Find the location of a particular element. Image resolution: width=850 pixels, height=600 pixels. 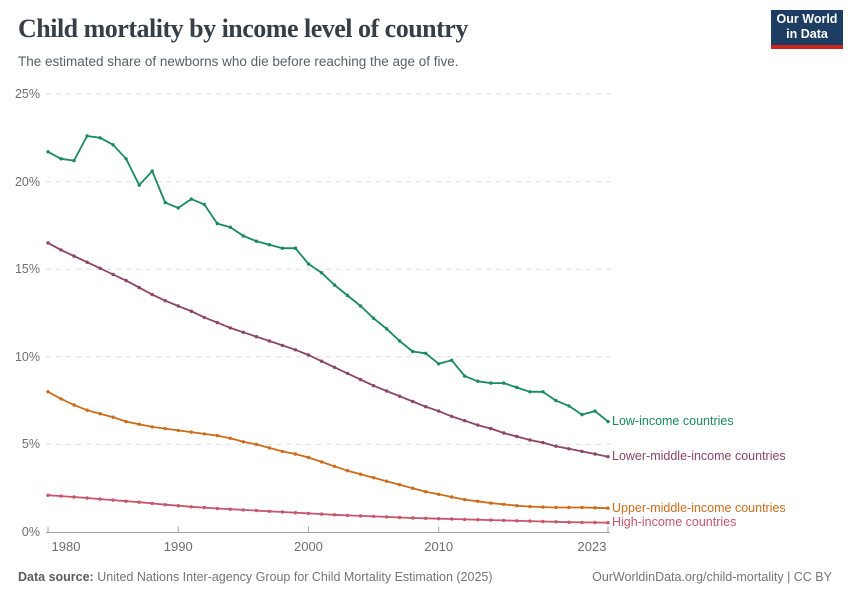

data-point-lower-middle-income-countries-2006 is located at coordinates (386, 391).